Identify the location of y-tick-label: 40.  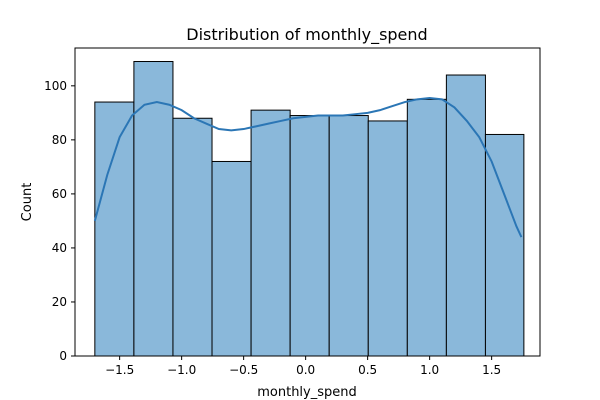
(59, 248).